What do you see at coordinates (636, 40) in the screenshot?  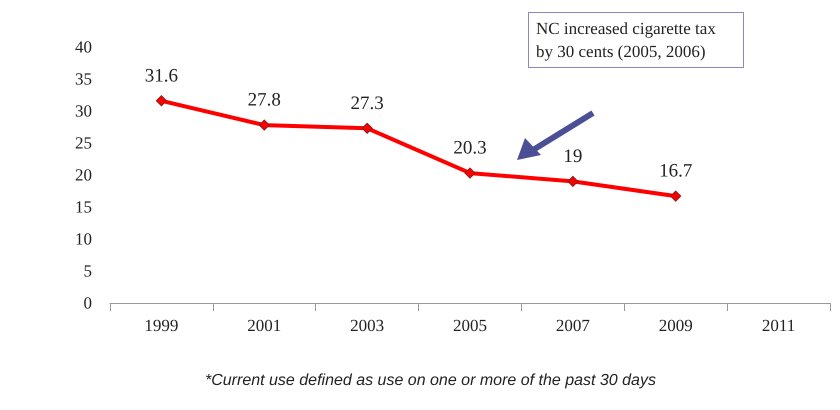 I see `annotation: NC increased cigarette tax by 30 cents (2005, 2006)` at bounding box center [636, 40].